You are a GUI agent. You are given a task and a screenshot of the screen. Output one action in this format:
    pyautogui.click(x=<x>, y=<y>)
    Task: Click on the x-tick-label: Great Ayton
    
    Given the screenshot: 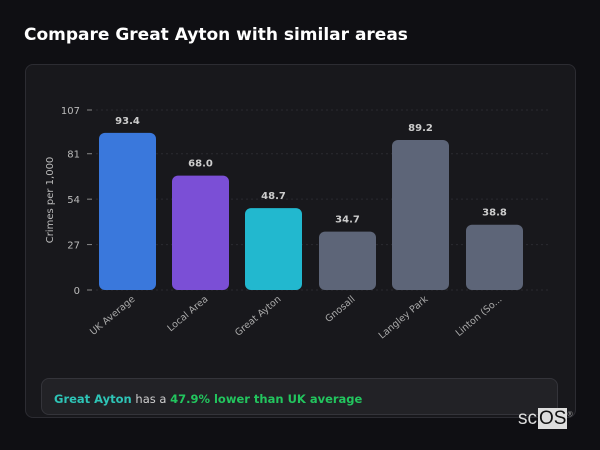 What is the action you would take?
    pyautogui.click(x=258, y=316)
    